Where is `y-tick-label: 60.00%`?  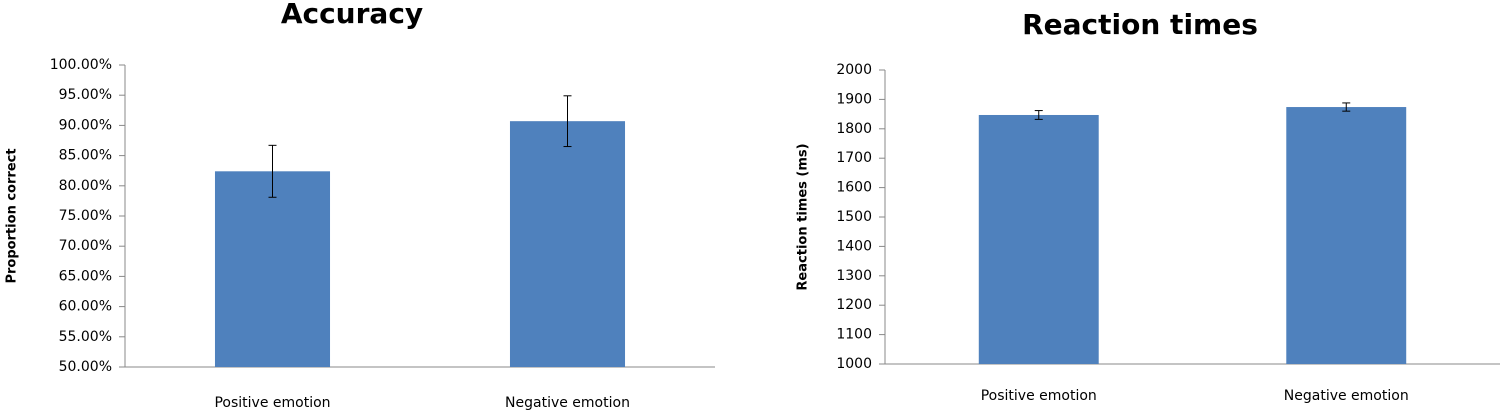
y-tick-label: 60.00% is located at coordinates (85, 307).